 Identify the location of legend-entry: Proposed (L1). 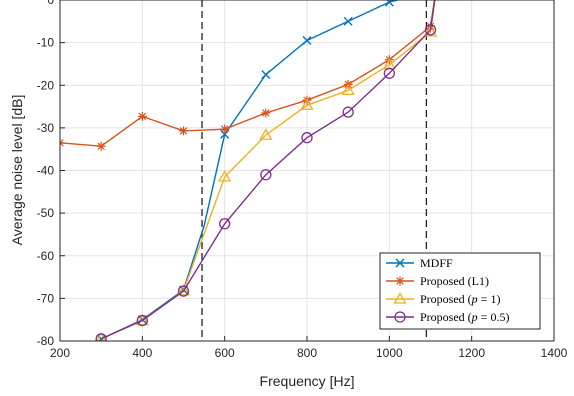
(454, 281).